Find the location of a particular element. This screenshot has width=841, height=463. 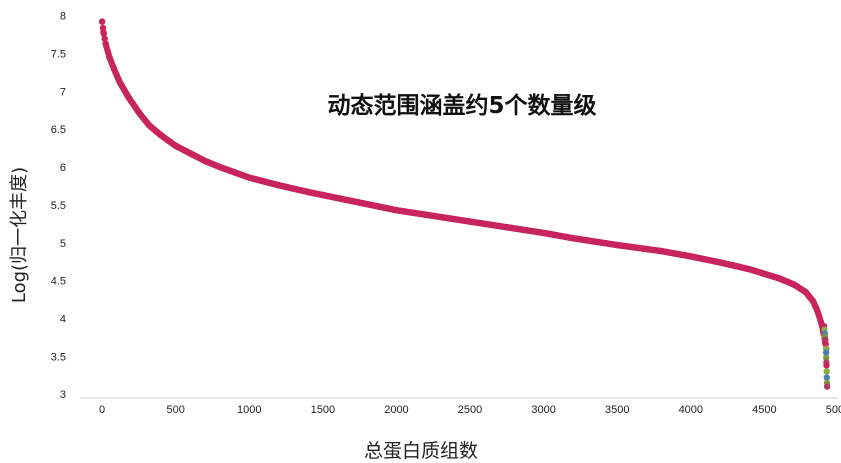

y-tick-label: 4 is located at coordinates (63, 319).